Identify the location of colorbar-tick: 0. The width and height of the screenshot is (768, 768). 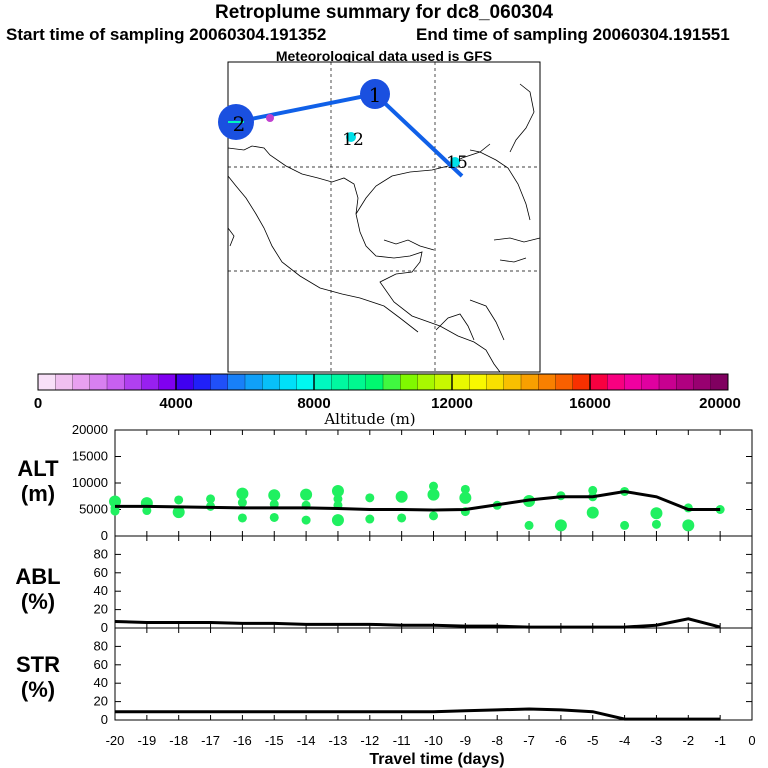
(38, 403).